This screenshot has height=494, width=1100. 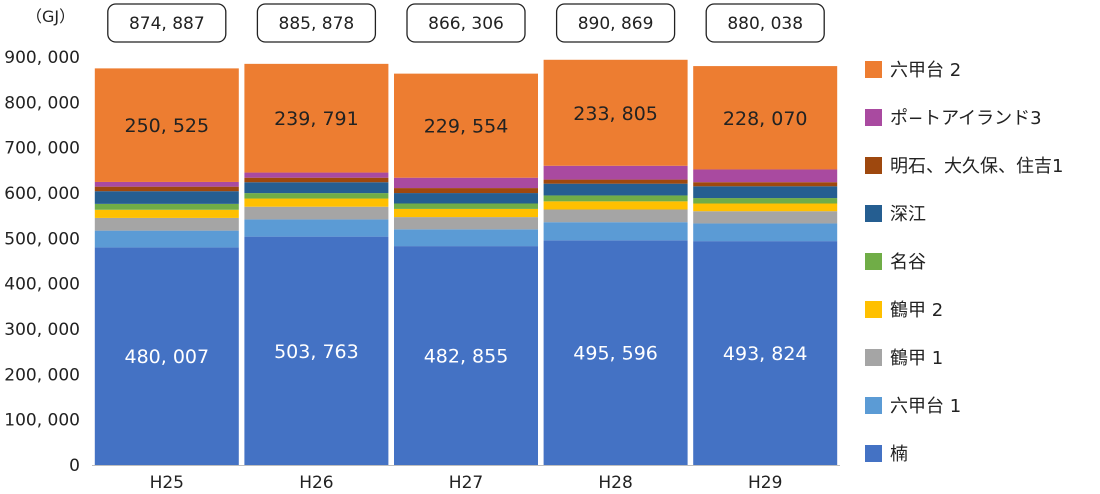 I want to click on total-label: 866, 306, so click(x=466, y=24).